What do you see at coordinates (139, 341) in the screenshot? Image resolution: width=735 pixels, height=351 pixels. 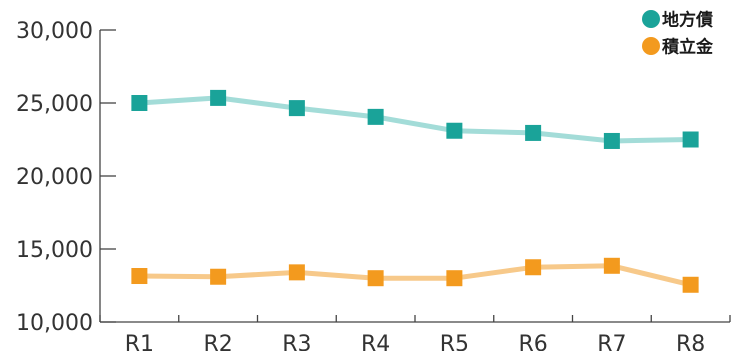 I see `x-tick-label: R1` at bounding box center [139, 341].